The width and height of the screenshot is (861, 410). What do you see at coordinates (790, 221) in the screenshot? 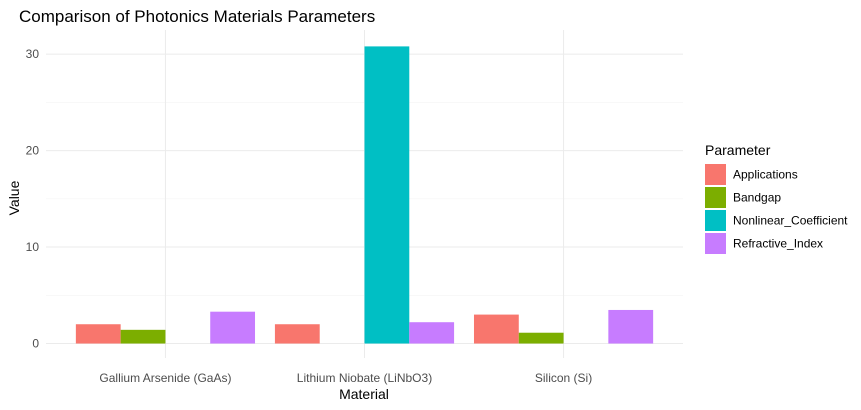
I see `legend-label: Nonlinear_Coefficient` at bounding box center [790, 221].